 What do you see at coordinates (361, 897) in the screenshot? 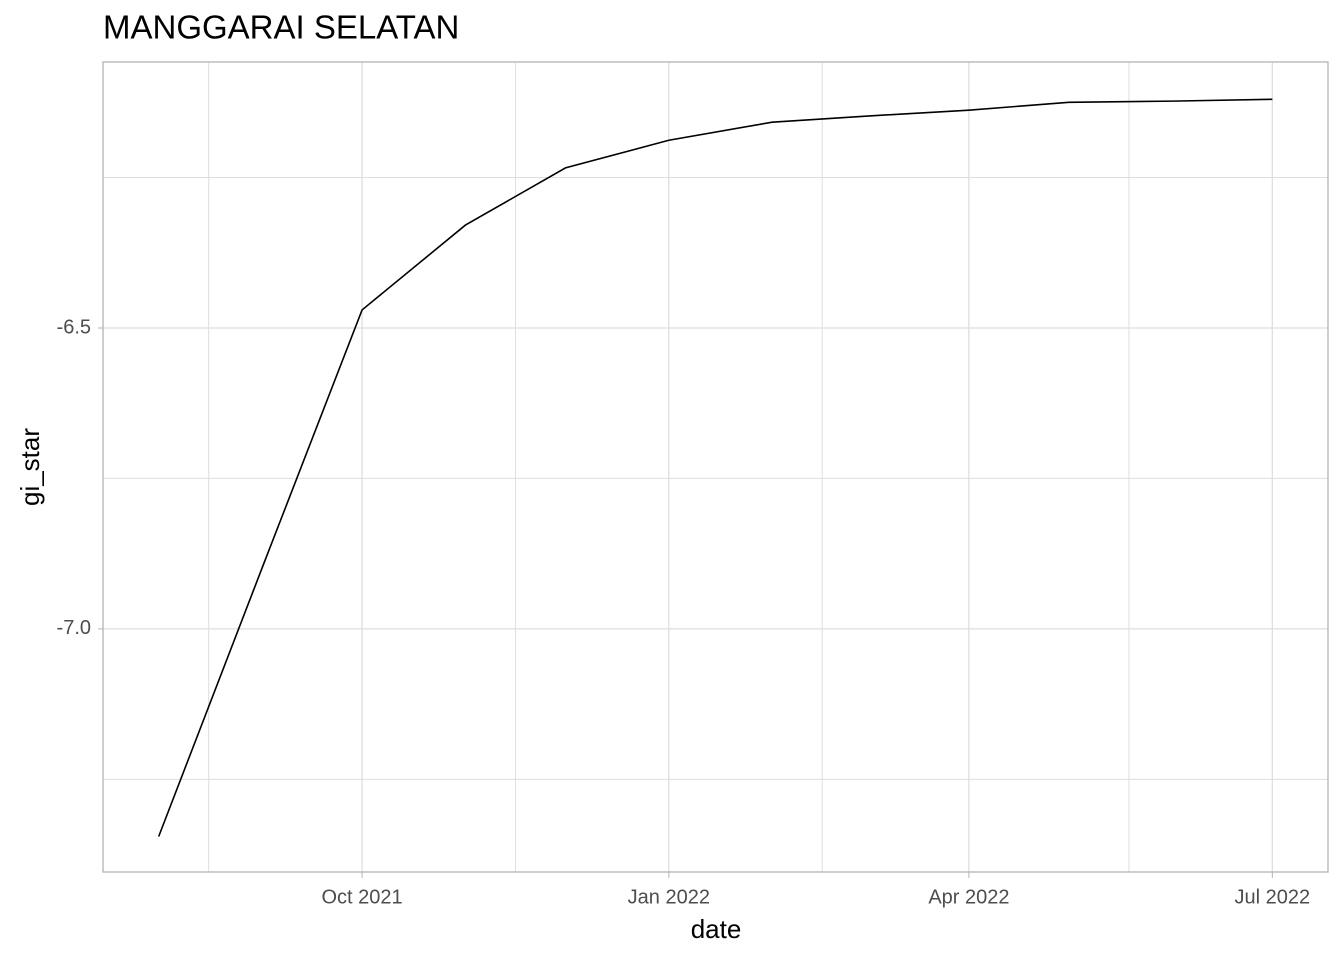
I see `x-tick-label: Oct 2021` at bounding box center [361, 897].